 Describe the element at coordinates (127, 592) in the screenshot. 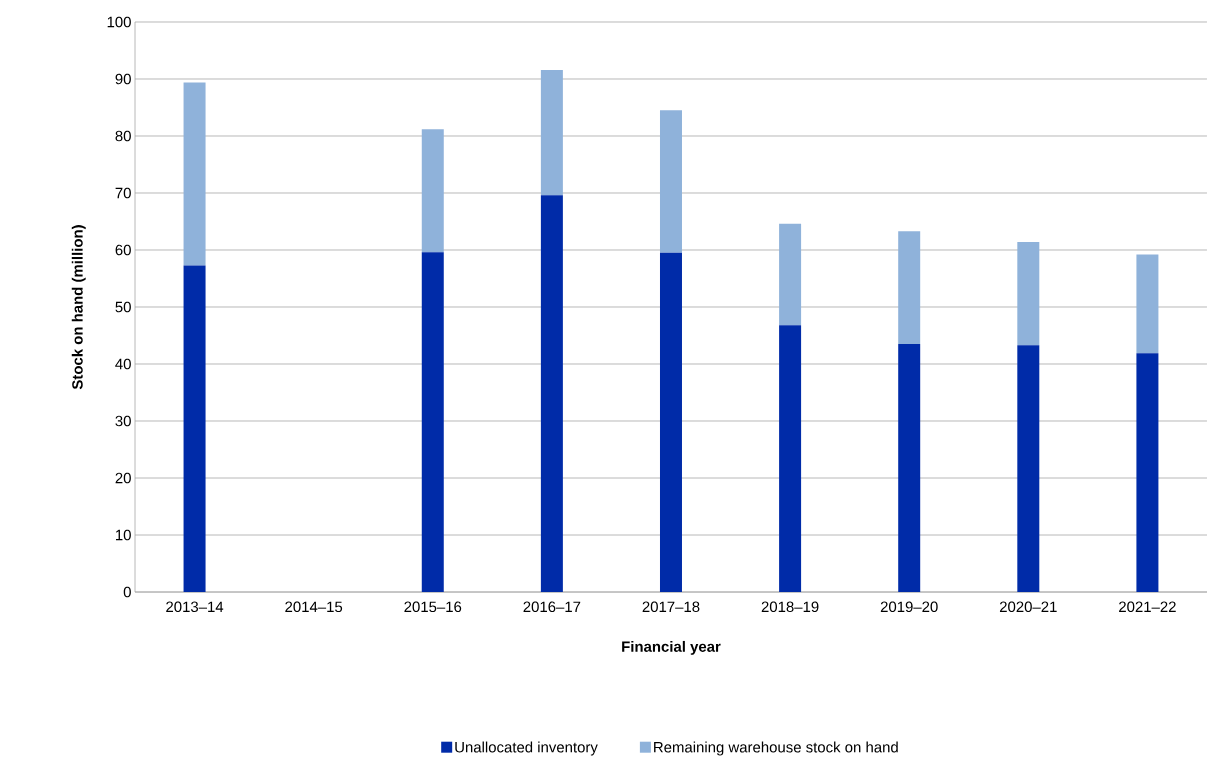

I see `y-tick-label: 0` at that location.